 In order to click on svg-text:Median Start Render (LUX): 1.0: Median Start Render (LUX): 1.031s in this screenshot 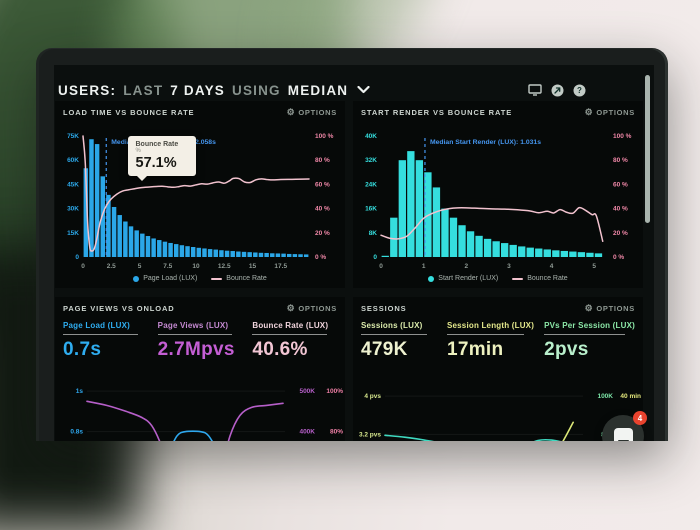, I will do `click(485, 142)`.